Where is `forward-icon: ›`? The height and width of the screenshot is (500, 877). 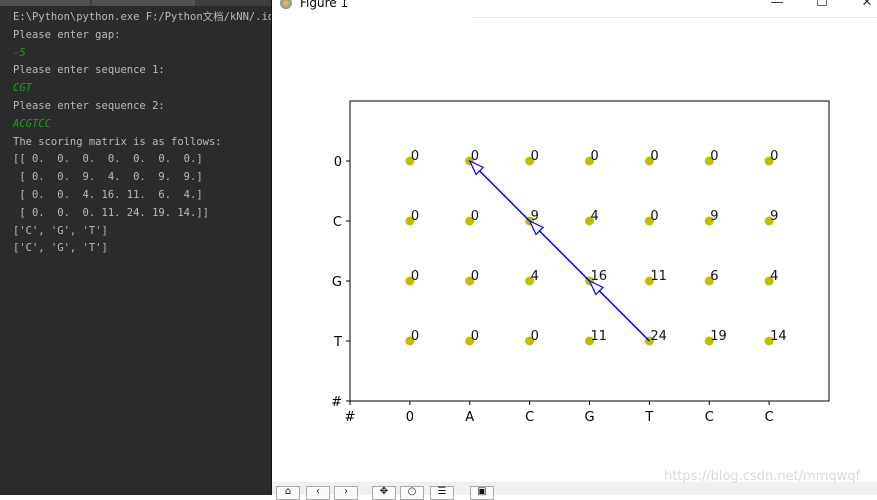
forward-icon: › is located at coordinates (346, 491).